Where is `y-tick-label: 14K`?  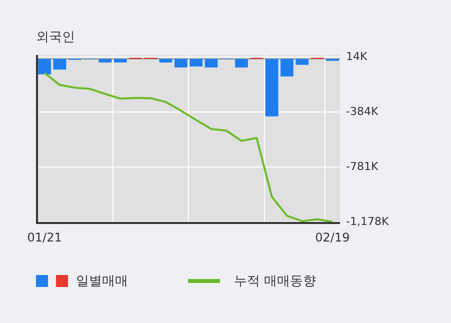 y-tick-label: 14K is located at coordinates (357, 56).